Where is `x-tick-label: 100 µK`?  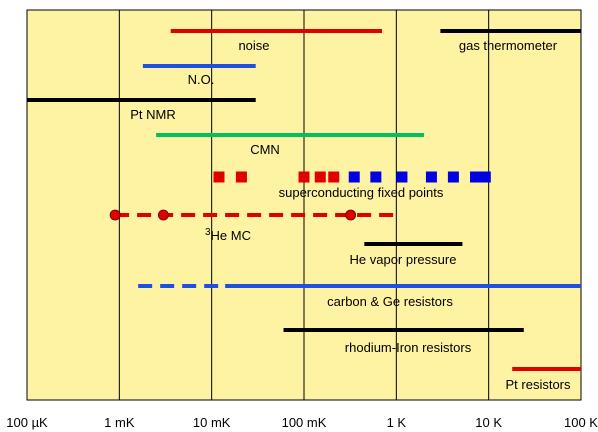 x-tick-label: 100 µK is located at coordinates (27, 422).